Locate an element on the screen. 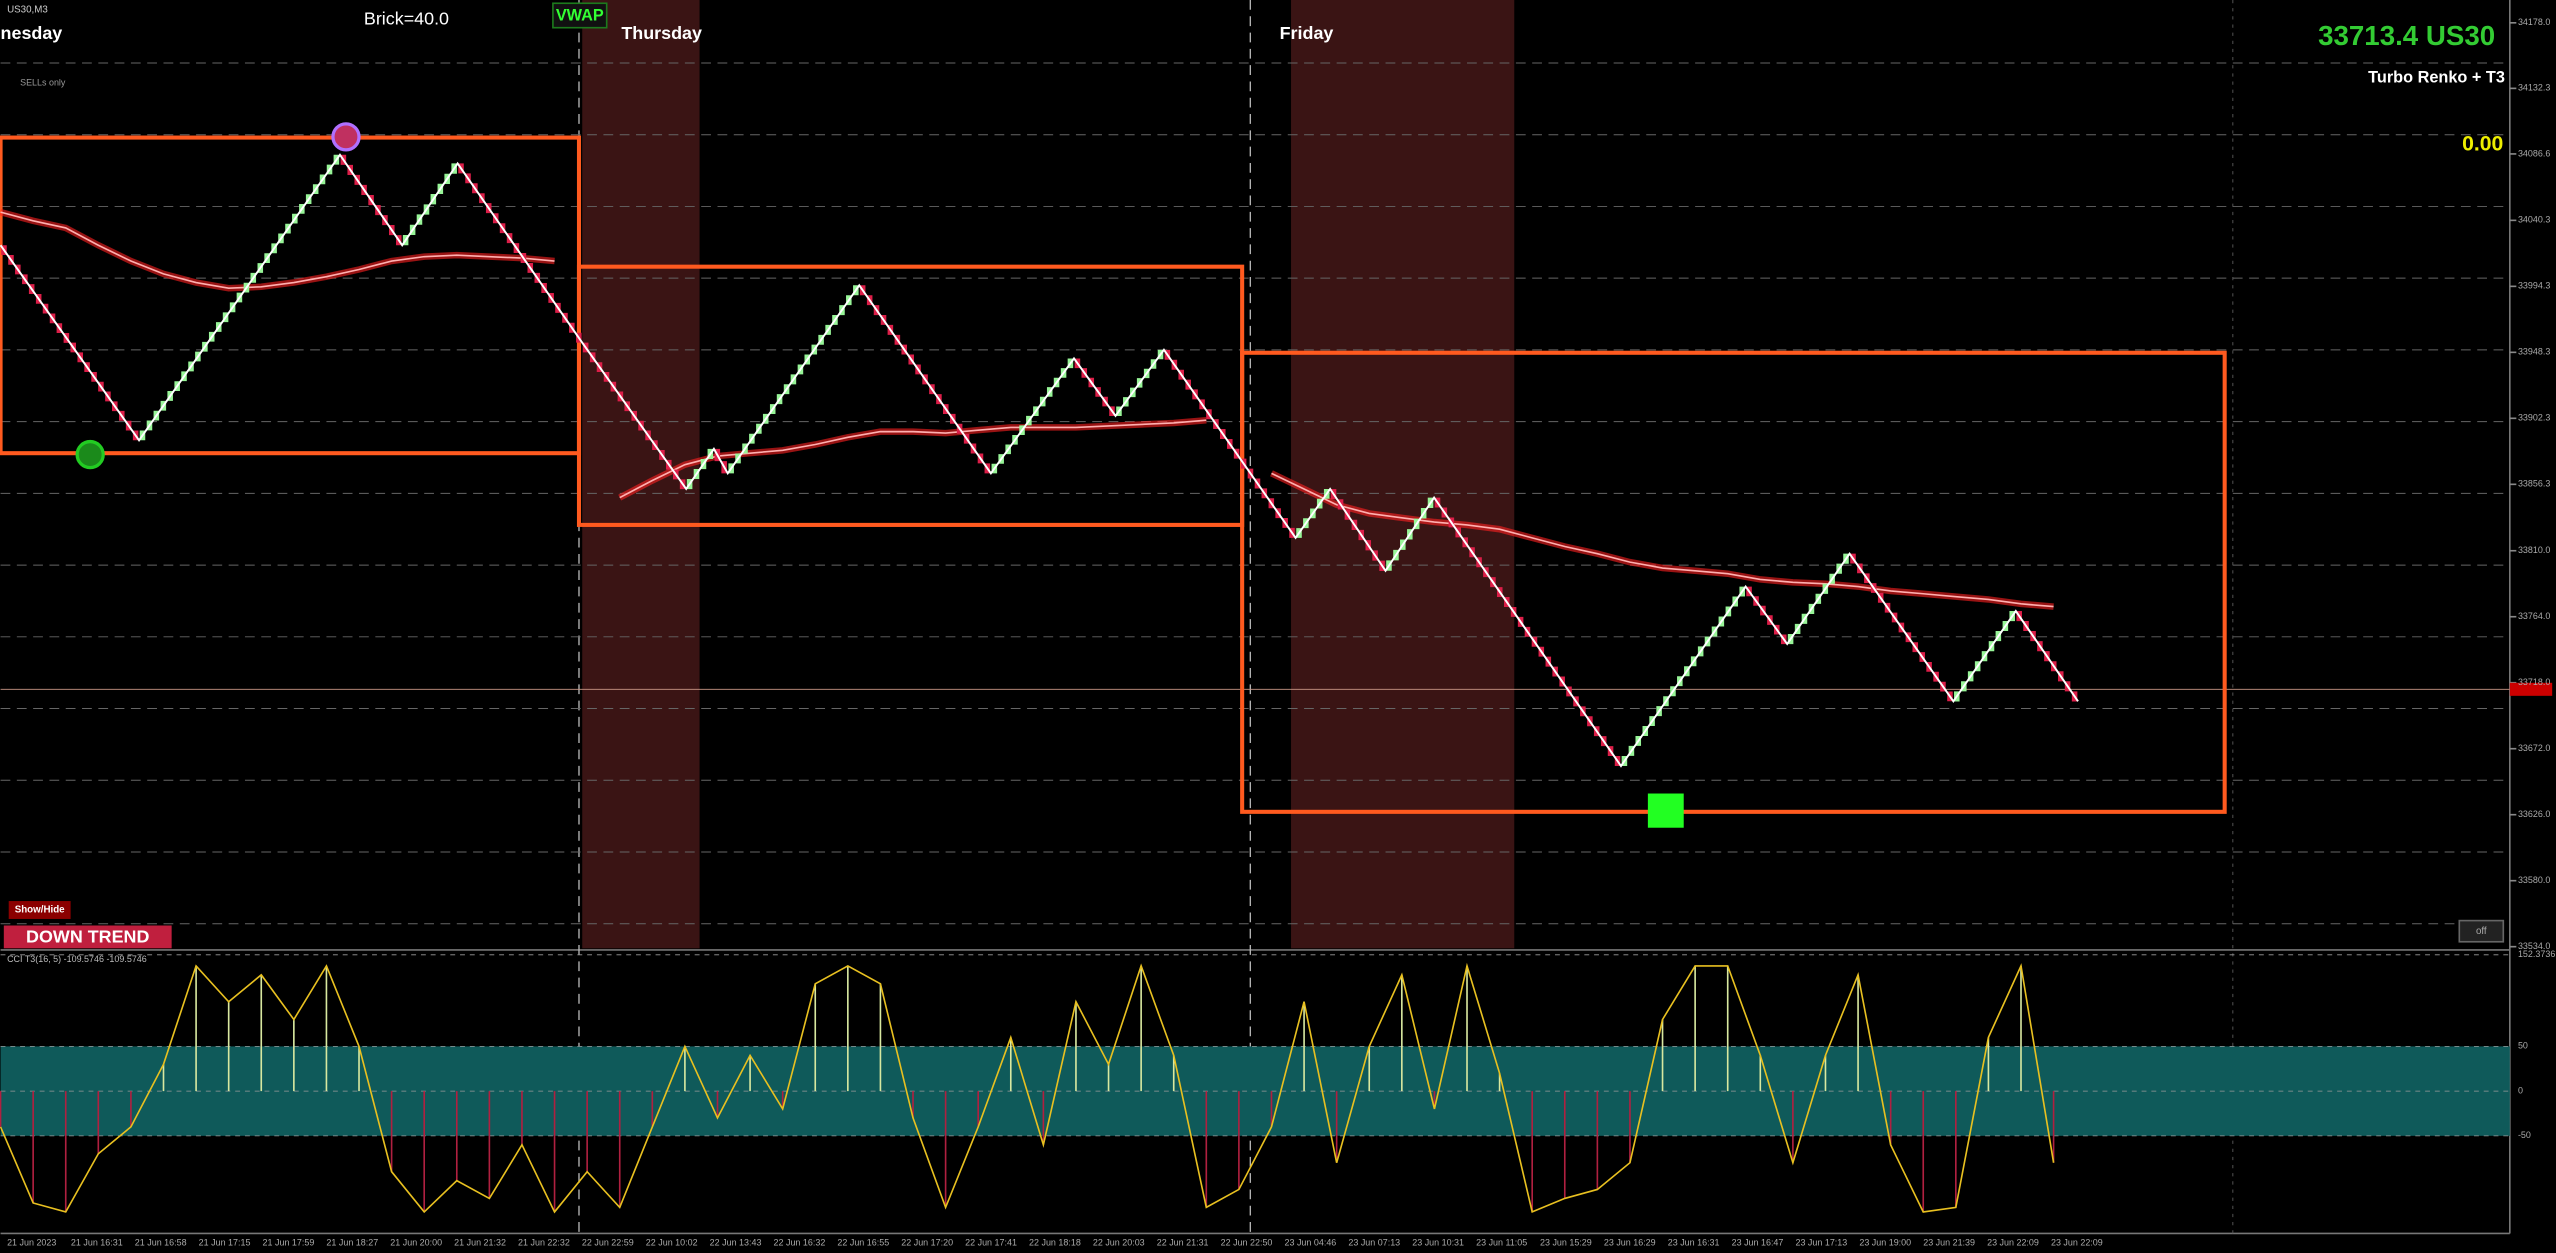  day-label: nesday is located at coordinates (32, 33).